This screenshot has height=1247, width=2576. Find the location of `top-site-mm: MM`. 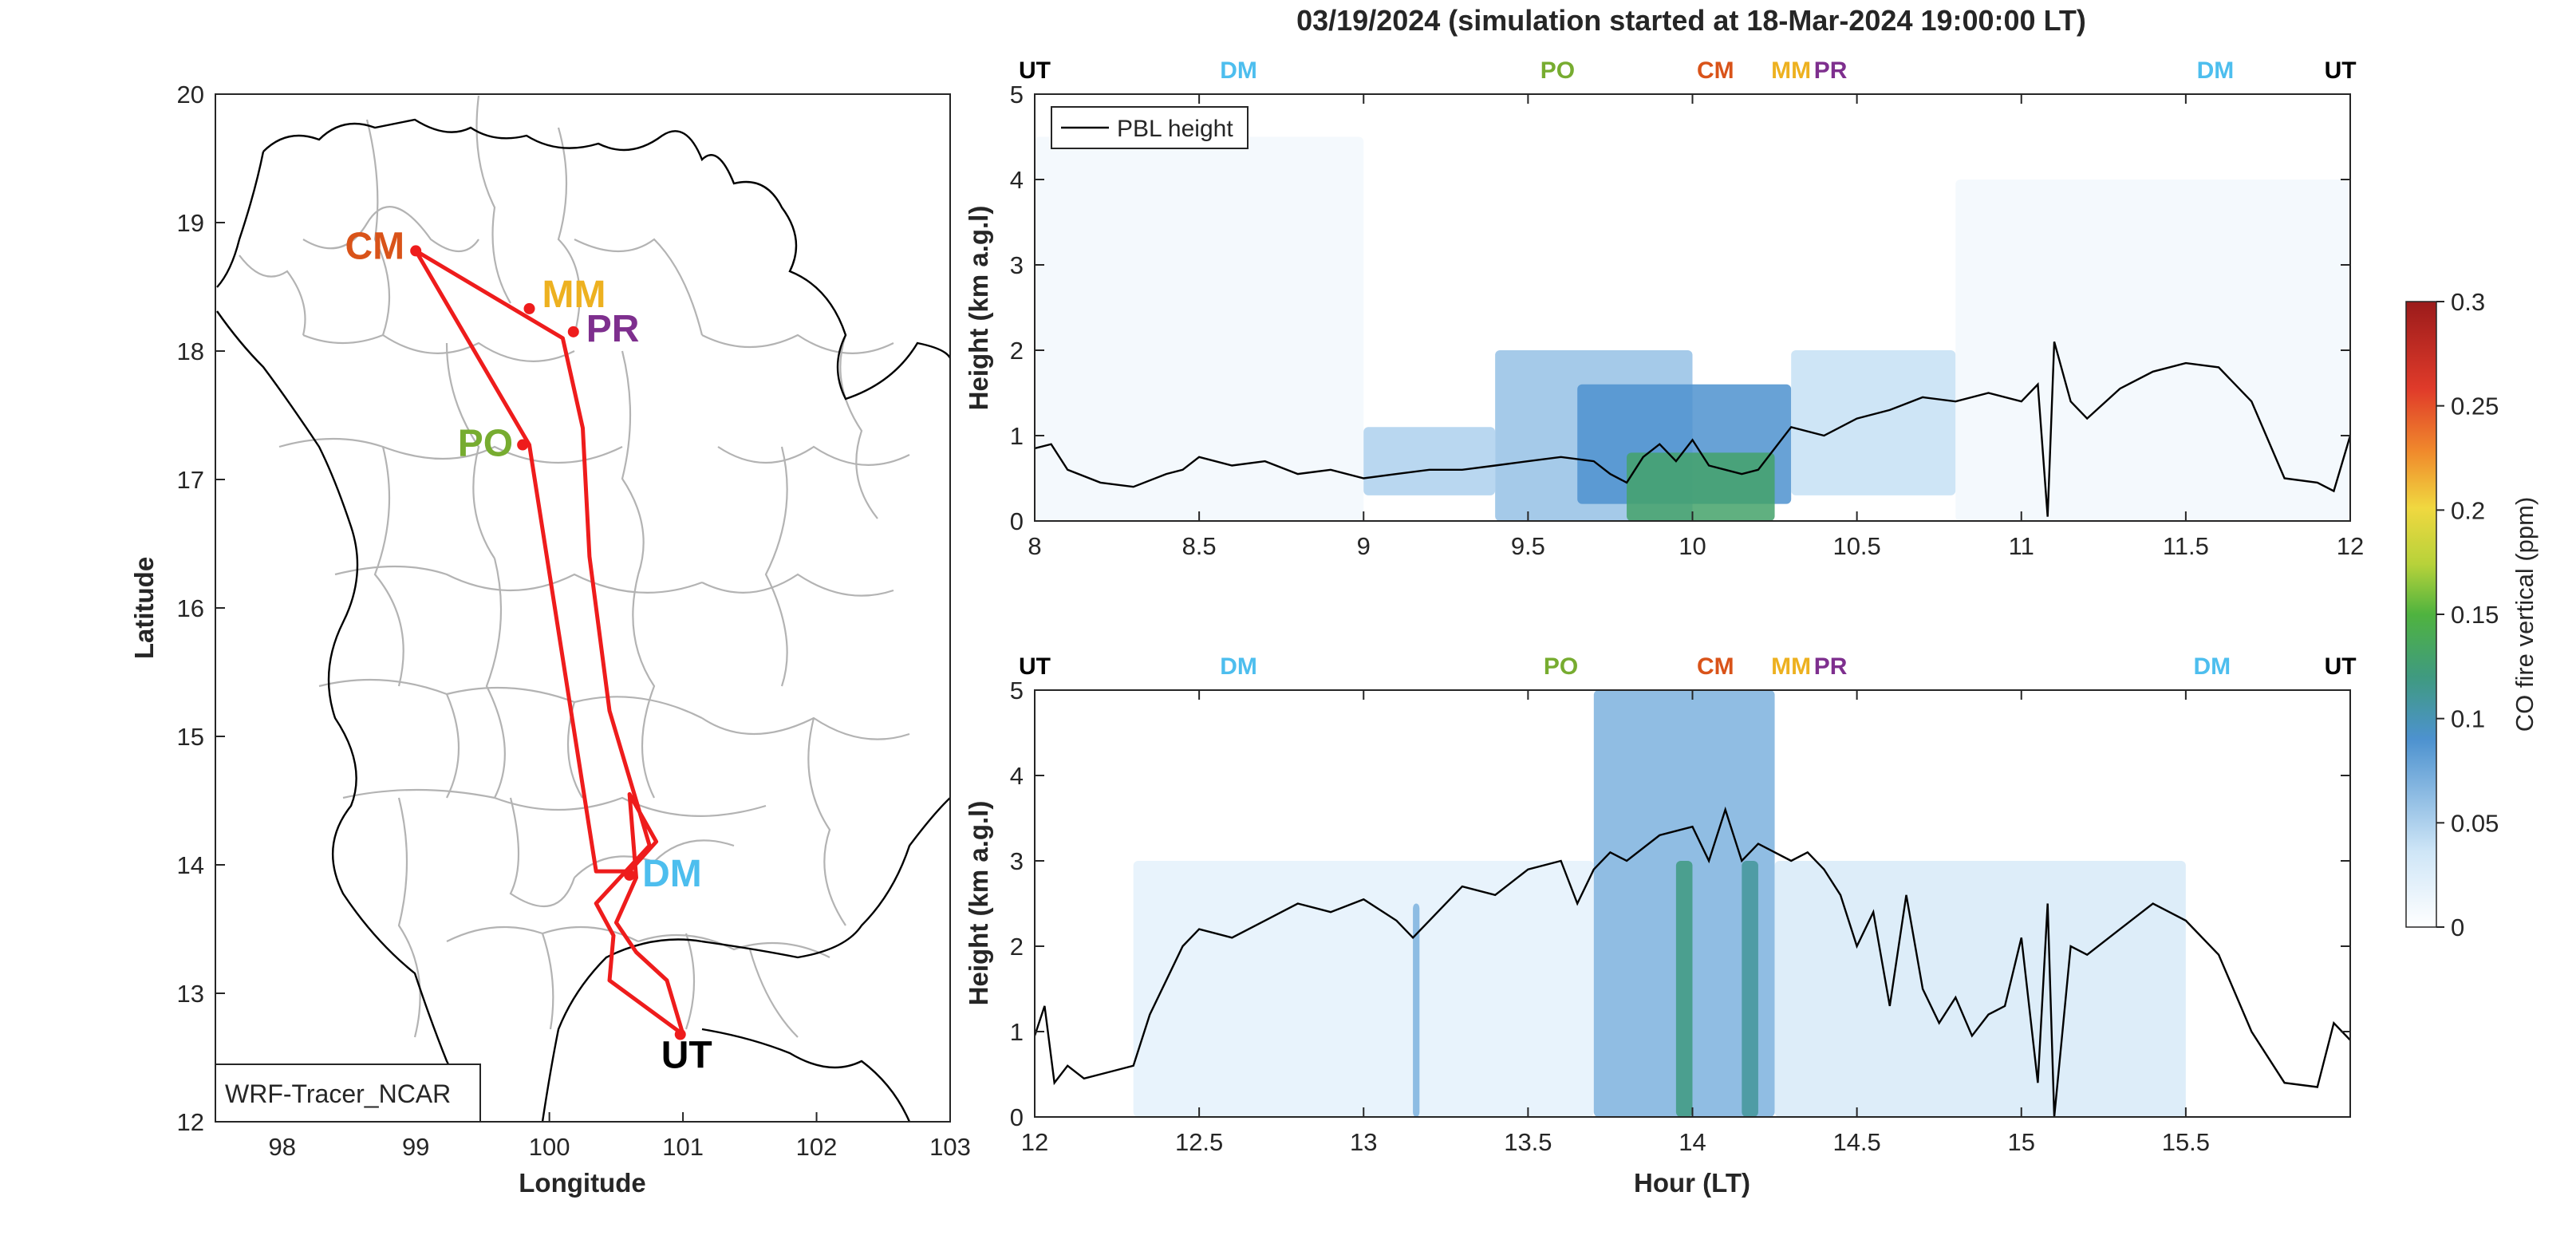

top-site-mm: MM is located at coordinates (1791, 70).